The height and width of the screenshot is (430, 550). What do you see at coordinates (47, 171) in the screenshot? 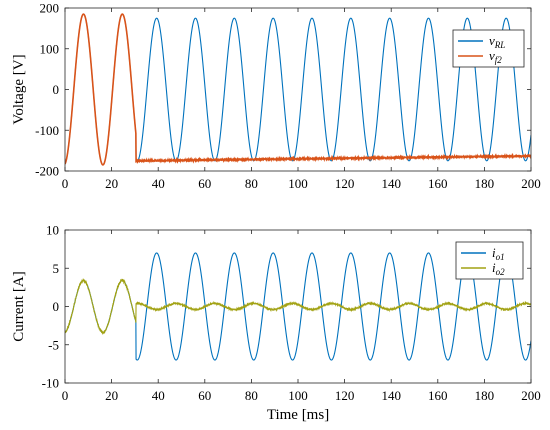
I see `y-tick-label: -200` at bounding box center [47, 171].